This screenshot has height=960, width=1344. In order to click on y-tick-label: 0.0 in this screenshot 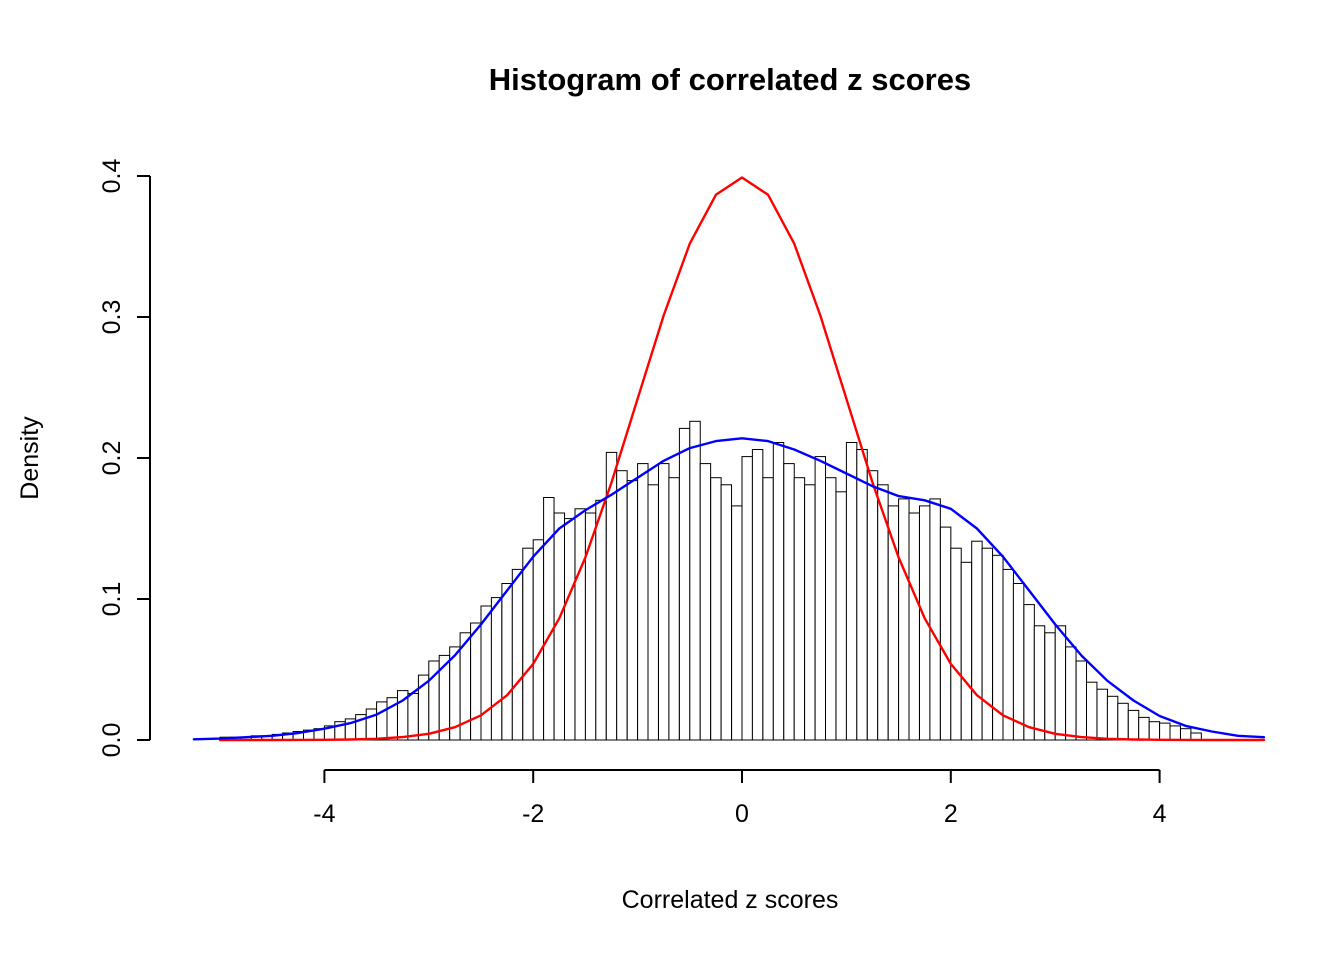, I will do `click(112, 740)`.